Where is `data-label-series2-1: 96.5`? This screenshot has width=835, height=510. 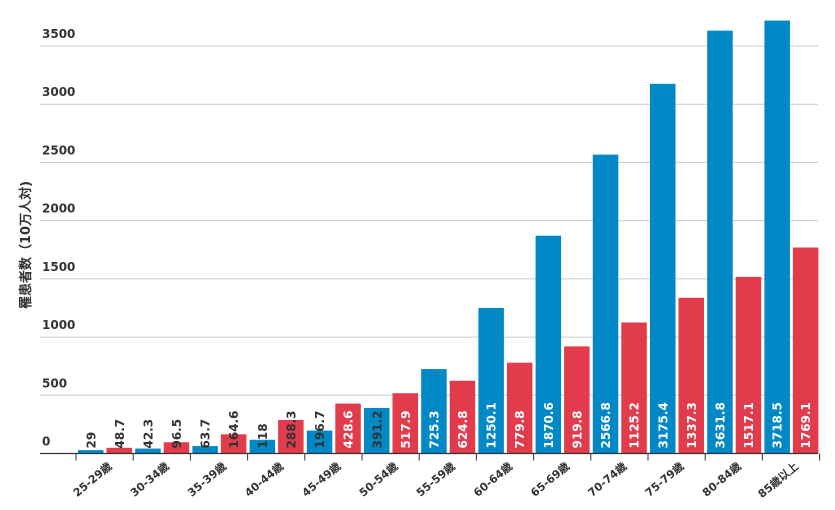 data-label-series2-1: 96.5 is located at coordinates (177, 434).